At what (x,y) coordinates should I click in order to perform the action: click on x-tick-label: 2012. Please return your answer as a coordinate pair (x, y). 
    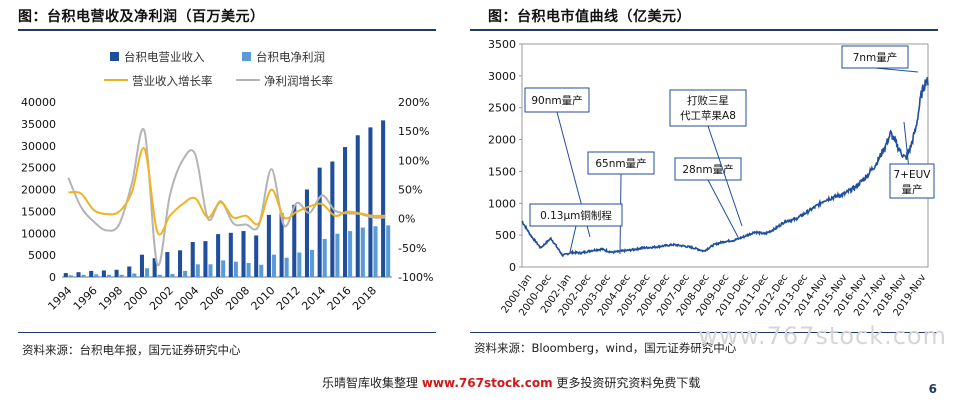
    Looking at the image, I should click on (288, 298).